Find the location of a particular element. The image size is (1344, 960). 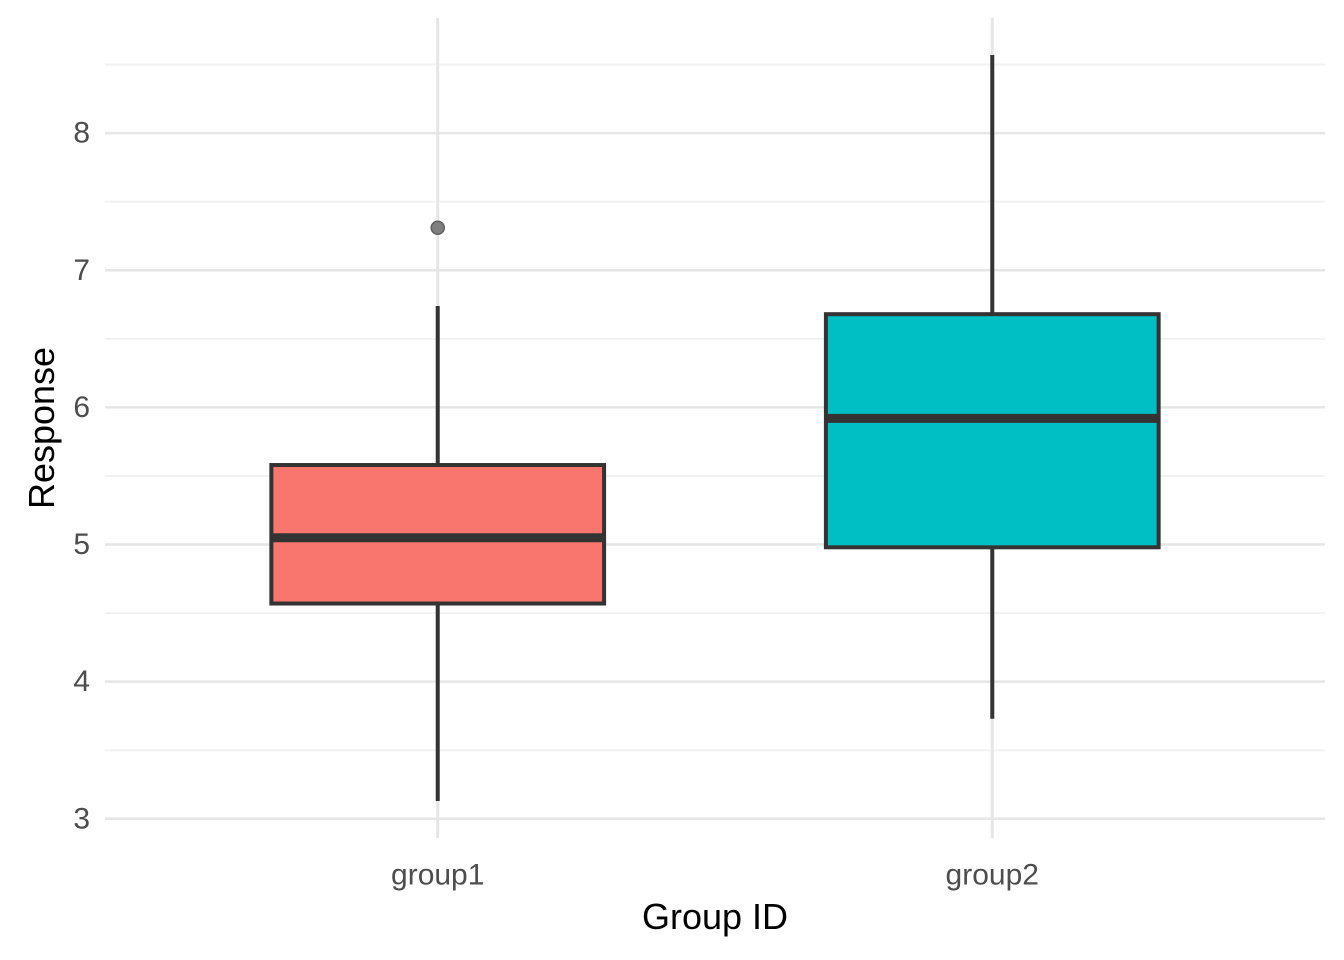

y-tick-label-4: 4 is located at coordinates (81, 681).